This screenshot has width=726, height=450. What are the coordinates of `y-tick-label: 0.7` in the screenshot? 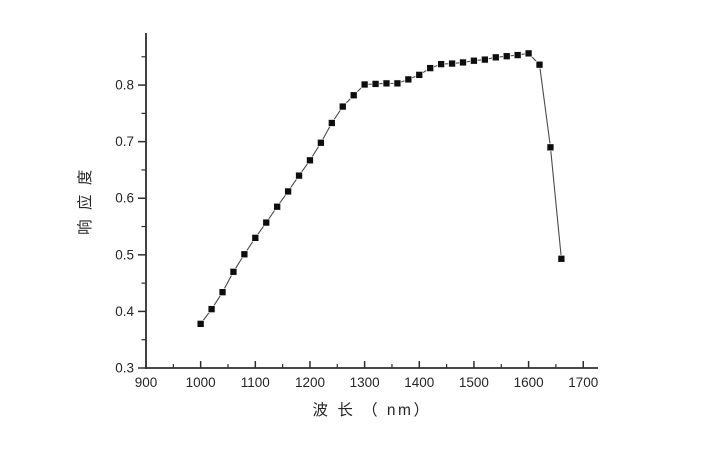 It's located at (124, 141).